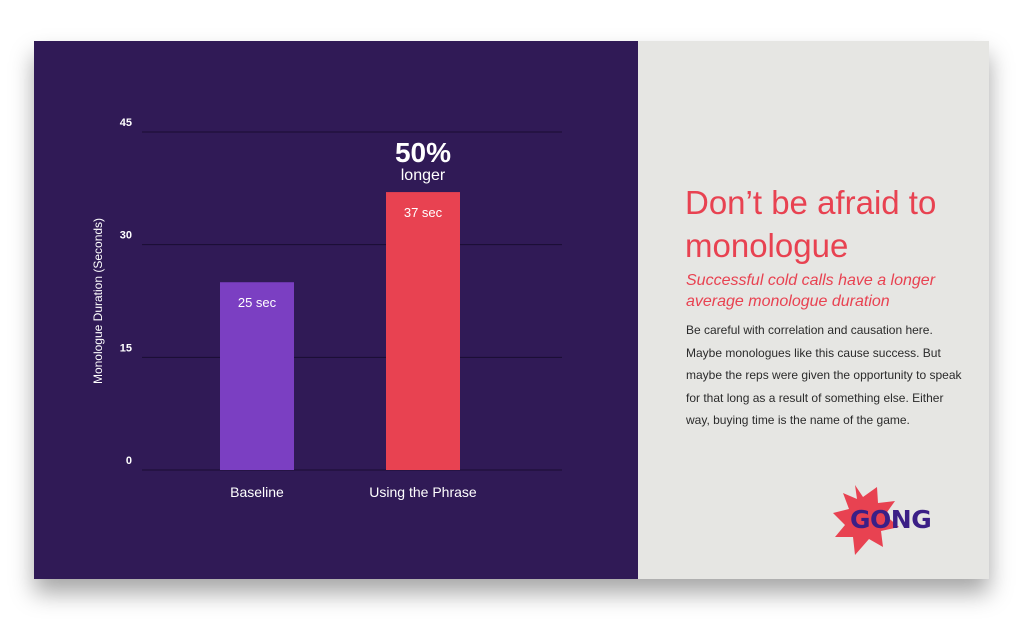 The height and width of the screenshot is (619, 1024). I want to click on x-tick-label: Baseline, so click(257, 492).